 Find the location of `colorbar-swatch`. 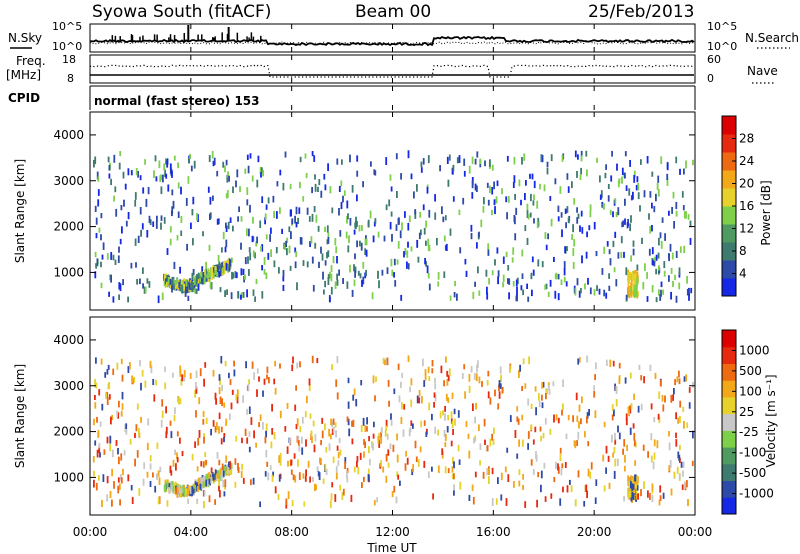

colorbar-swatch is located at coordinates (729, 269).